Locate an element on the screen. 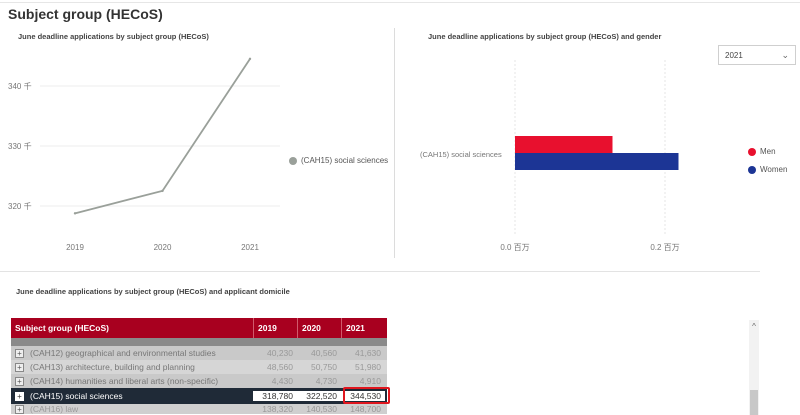  x-tick-label: 2020 is located at coordinates (163, 247).